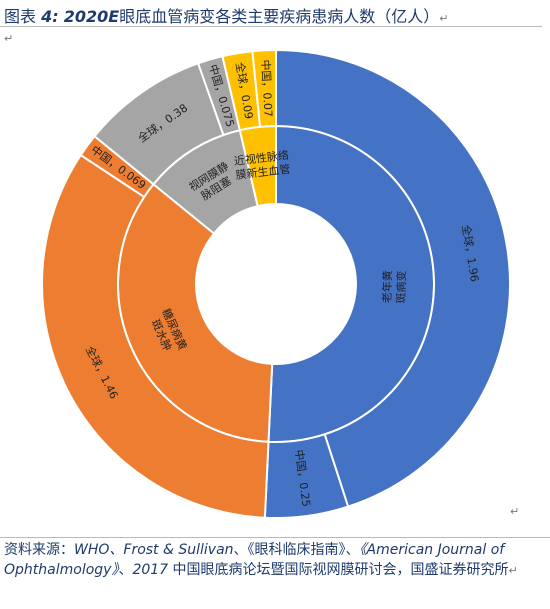  What do you see at coordinates (254, 560) in the screenshot?
I see `source-journal: 《American Journal of Ophthalmology》` at bounding box center [254, 560].